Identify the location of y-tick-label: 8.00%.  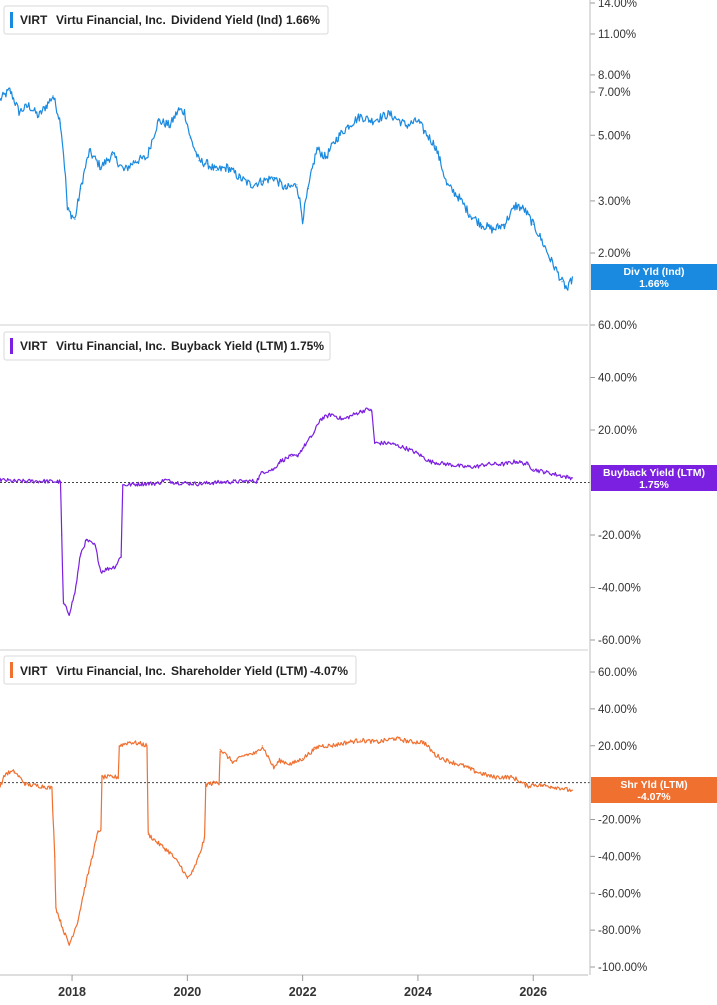
(614, 76).